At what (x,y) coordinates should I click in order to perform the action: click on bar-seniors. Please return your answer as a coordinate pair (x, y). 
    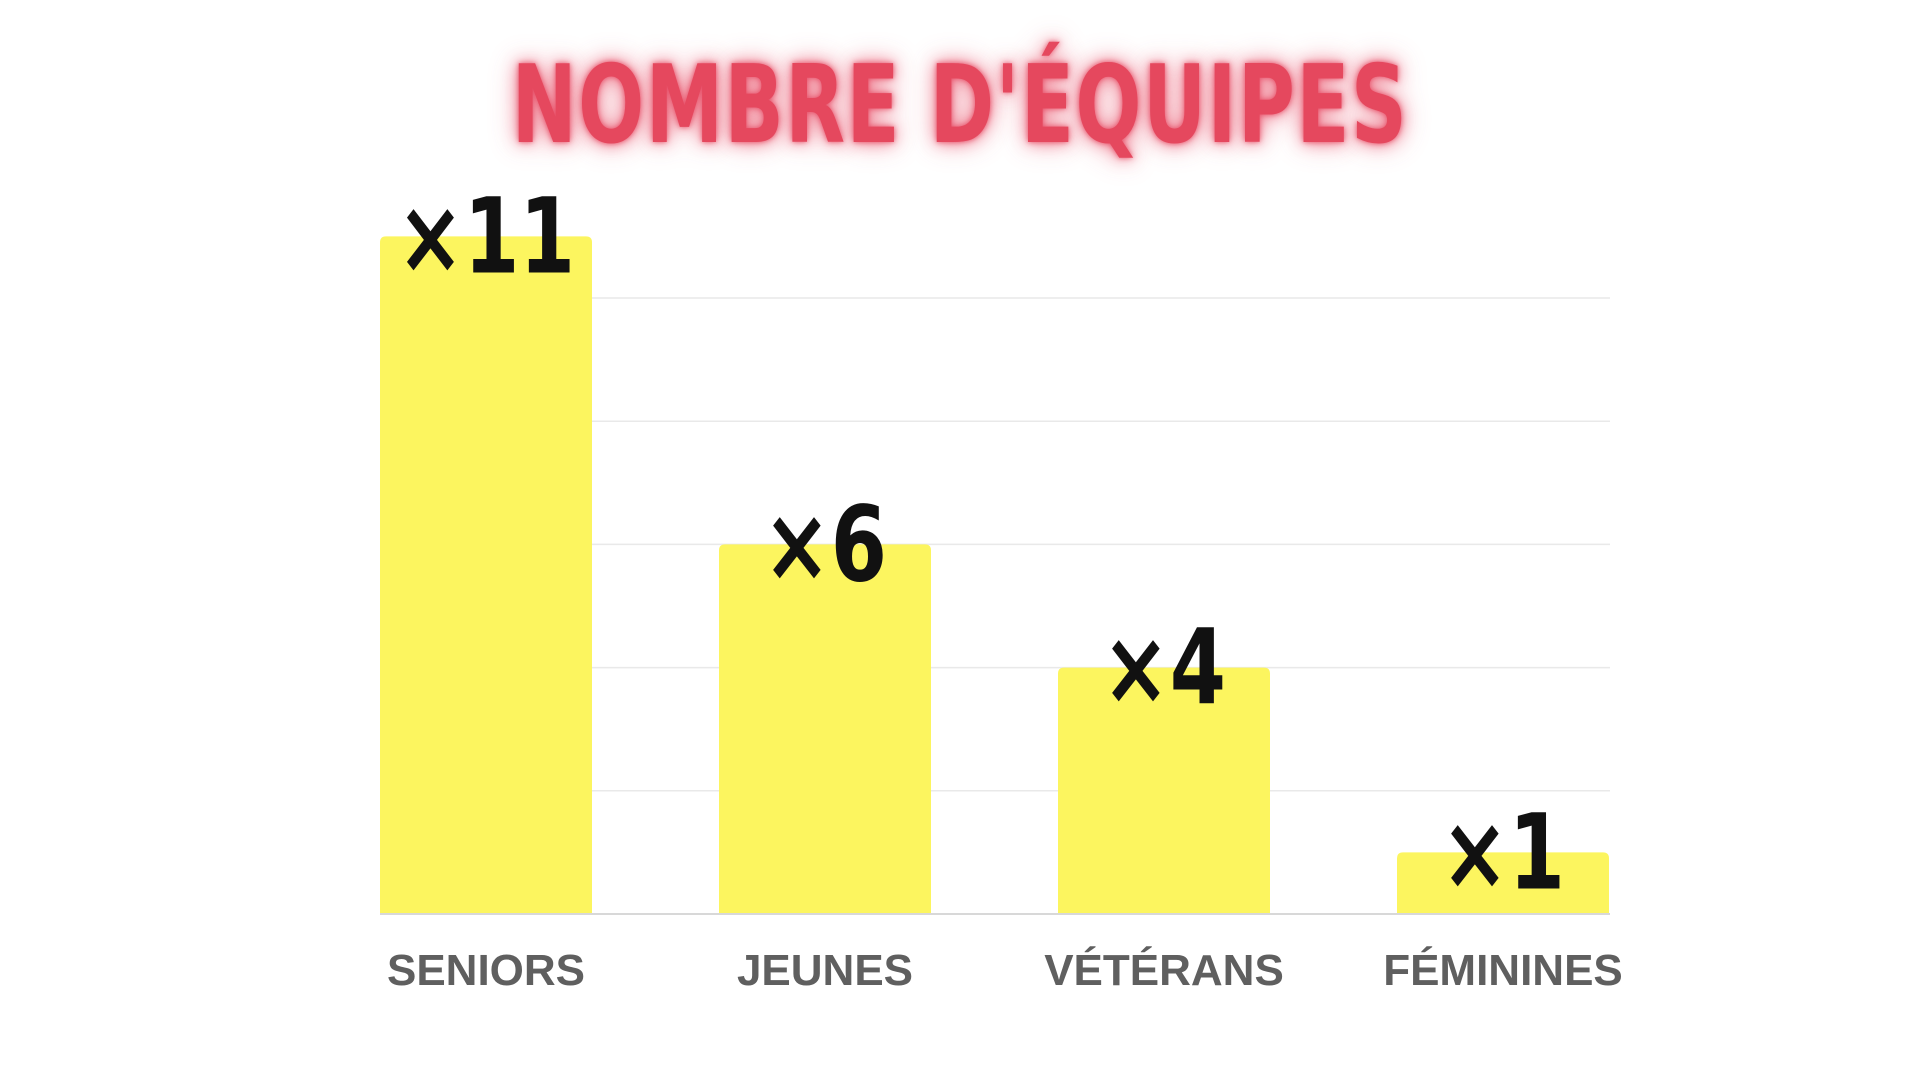
    Looking at the image, I should click on (486, 575).